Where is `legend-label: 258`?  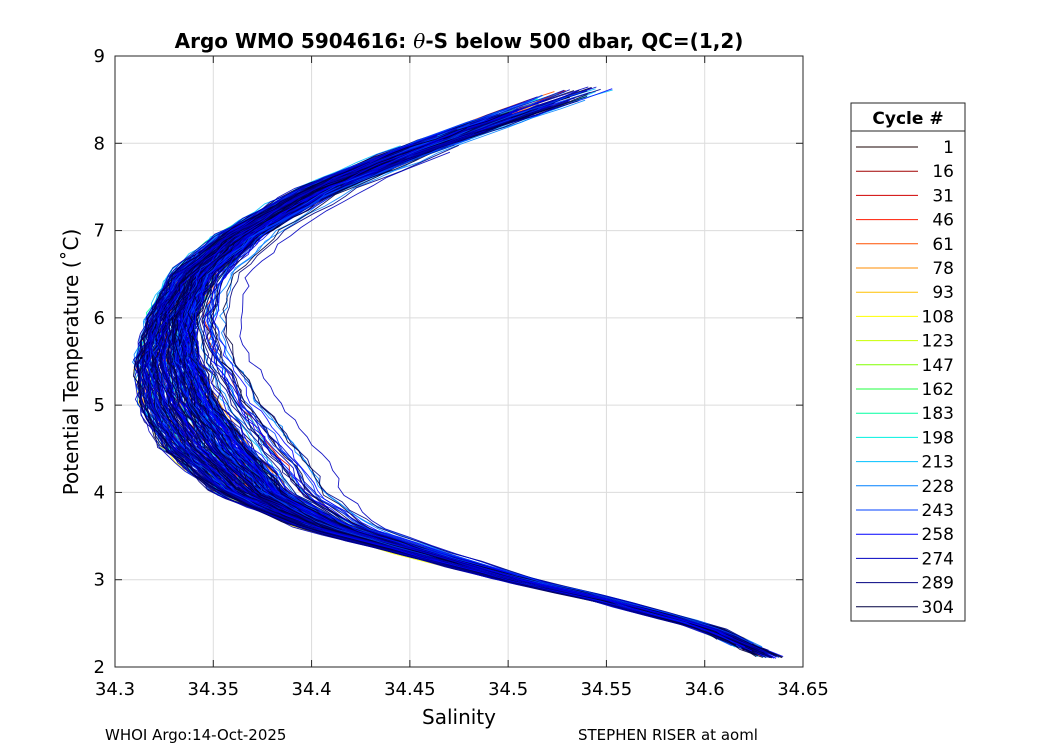 legend-label: 258 is located at coordinates (938, 535).